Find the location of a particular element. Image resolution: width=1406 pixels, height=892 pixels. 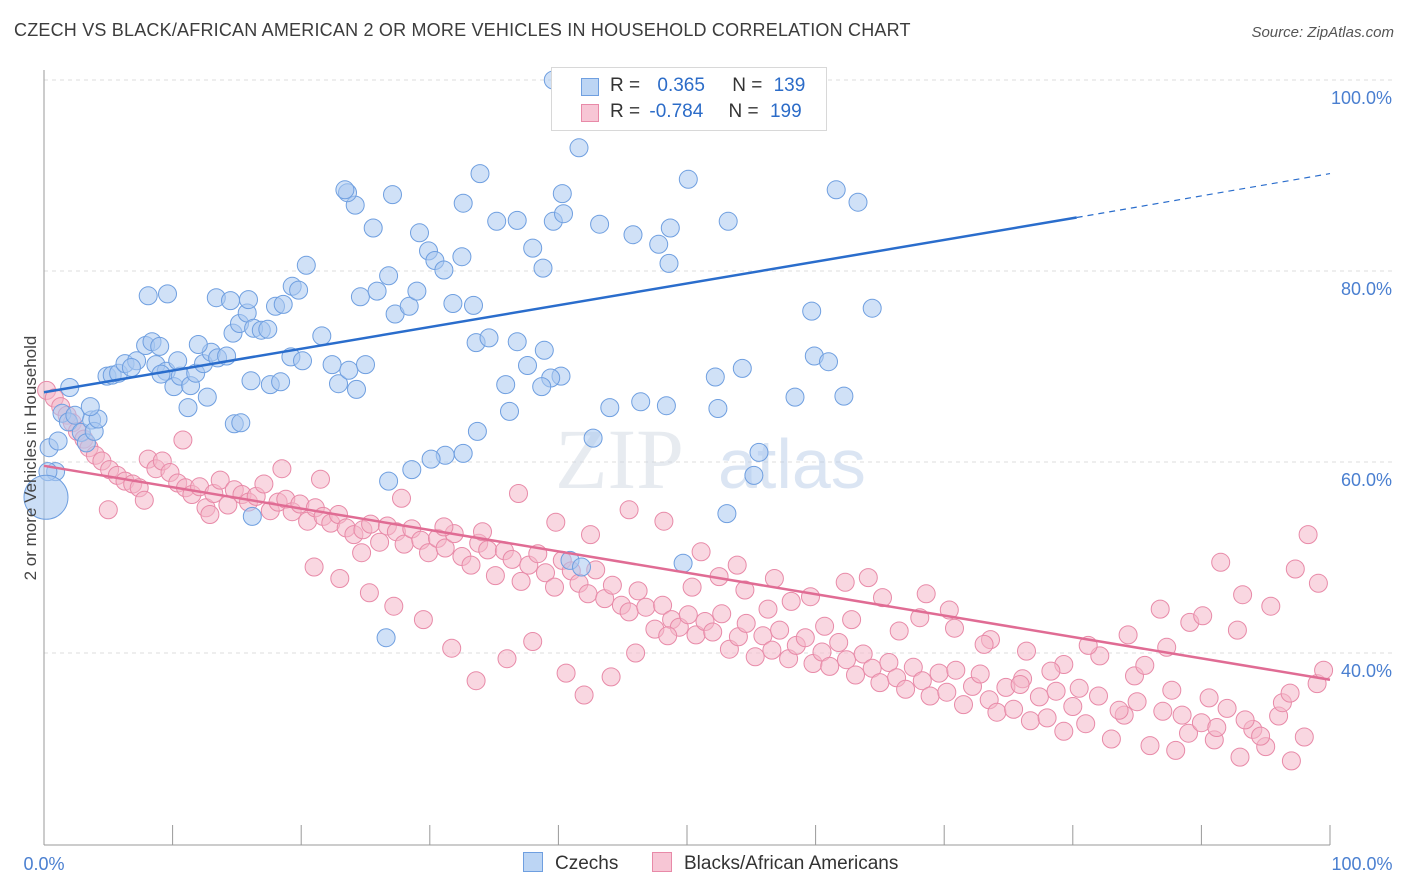

x-tick-label-max: 100.0% is located at coordinates (1361, 864).